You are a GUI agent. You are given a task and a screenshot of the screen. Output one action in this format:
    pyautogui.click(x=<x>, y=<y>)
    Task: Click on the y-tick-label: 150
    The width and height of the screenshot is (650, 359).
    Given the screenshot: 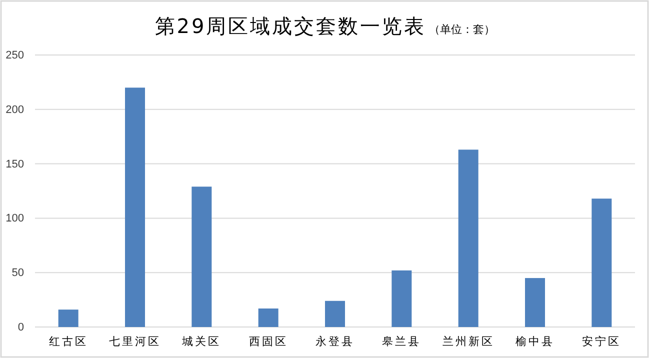 What is the action you would take?
    pyautogui.click(x=15, y=164)
    